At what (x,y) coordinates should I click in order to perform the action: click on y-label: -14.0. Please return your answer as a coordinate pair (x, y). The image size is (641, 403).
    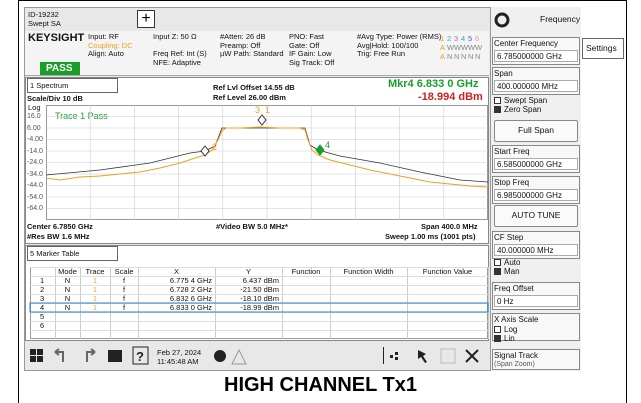
    Looking at the image, I should click on (35, 151).